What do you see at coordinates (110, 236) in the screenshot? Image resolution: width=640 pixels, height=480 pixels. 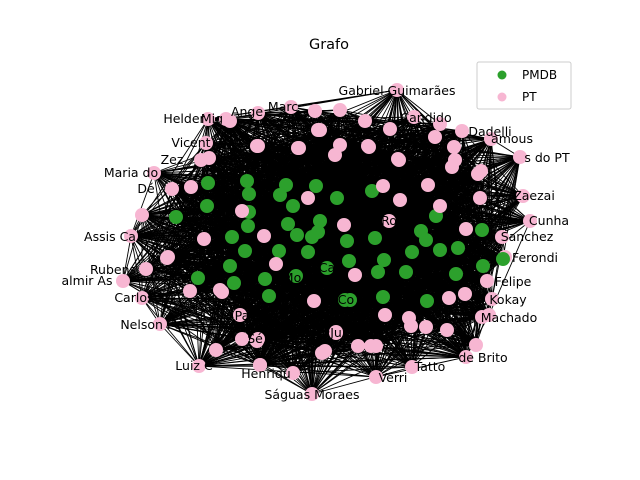 I see `node-label: Assis Ca` at bounding box center [110, 236].